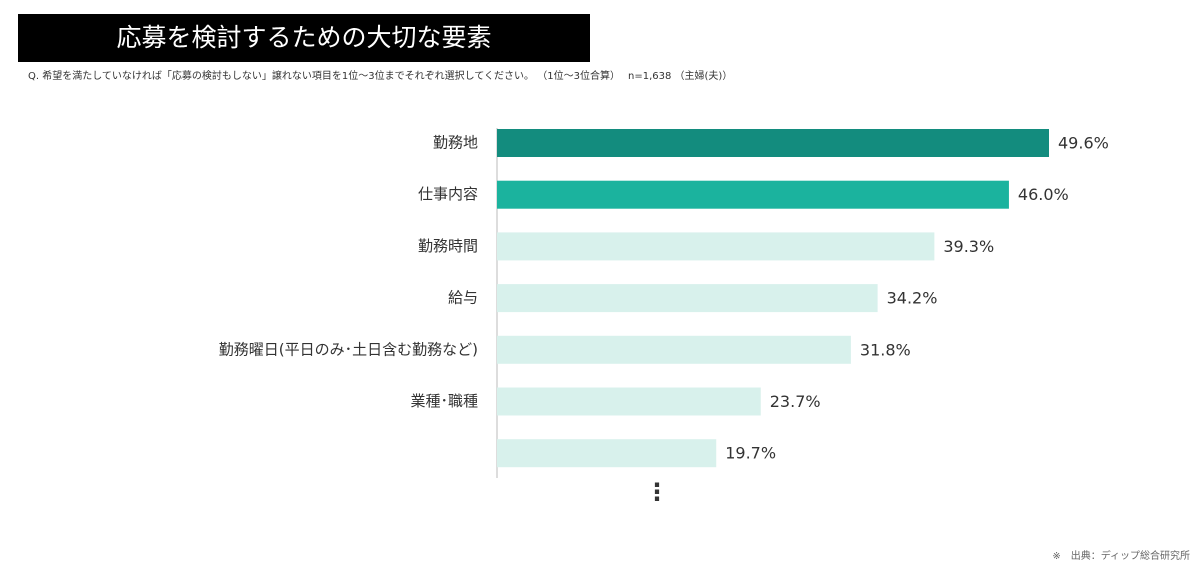 This screenshot has width=1200, height=572. Describe the element at coordinates (1083, 143) in the screenshot. I see `value-label: 49.6%` at that location.